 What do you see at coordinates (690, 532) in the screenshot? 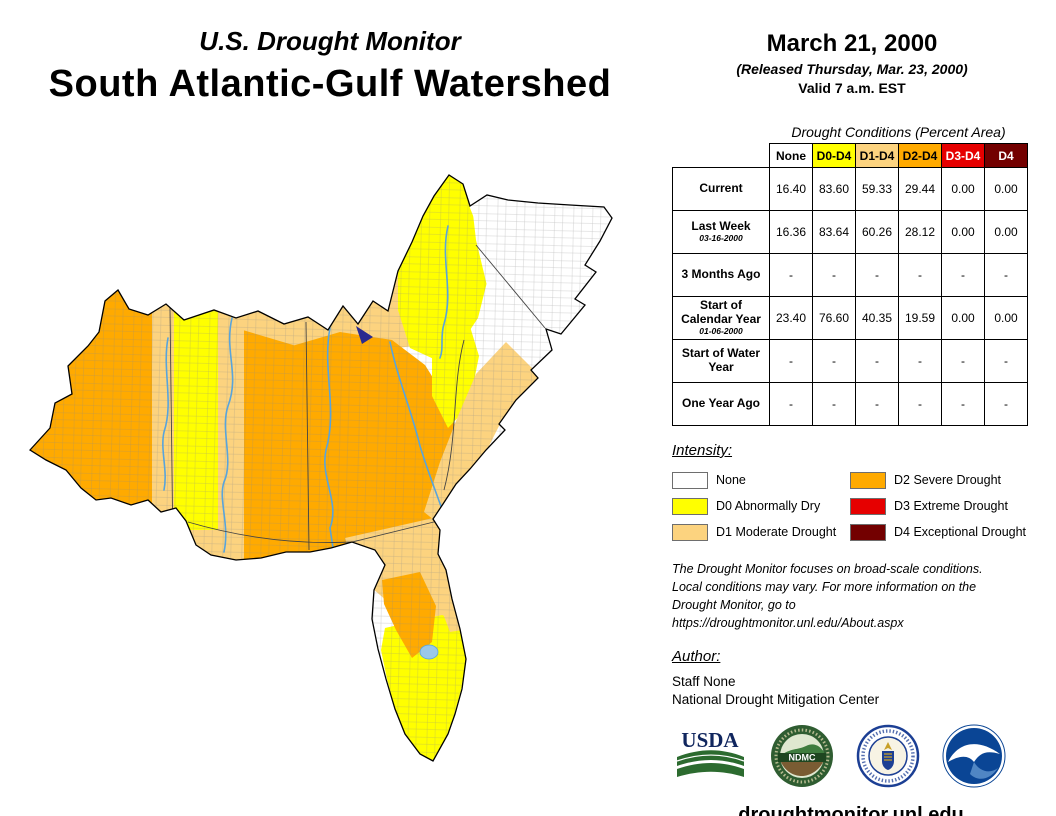
I see `legend-swatch-d1` at bounding box center [690, 532].